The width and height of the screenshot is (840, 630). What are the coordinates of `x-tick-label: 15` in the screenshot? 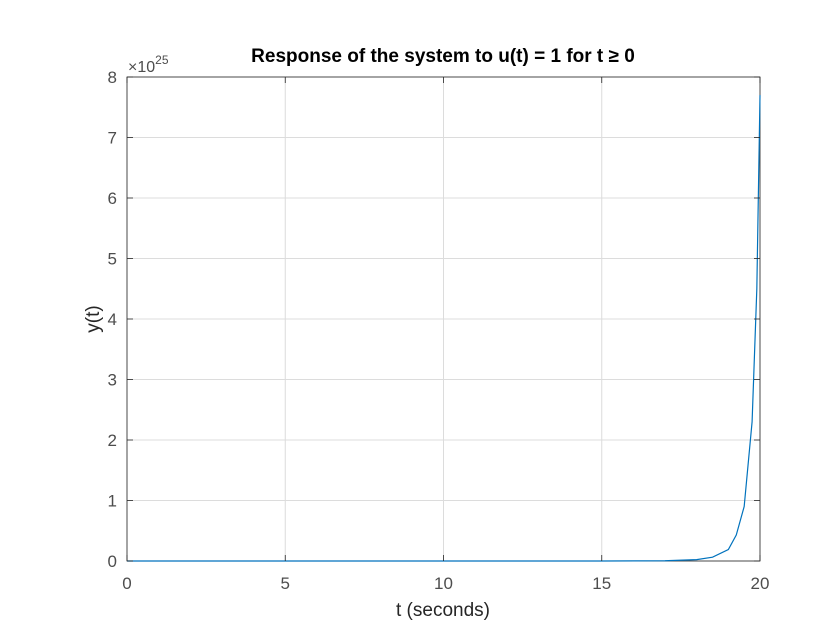 It's located at (601, 583).